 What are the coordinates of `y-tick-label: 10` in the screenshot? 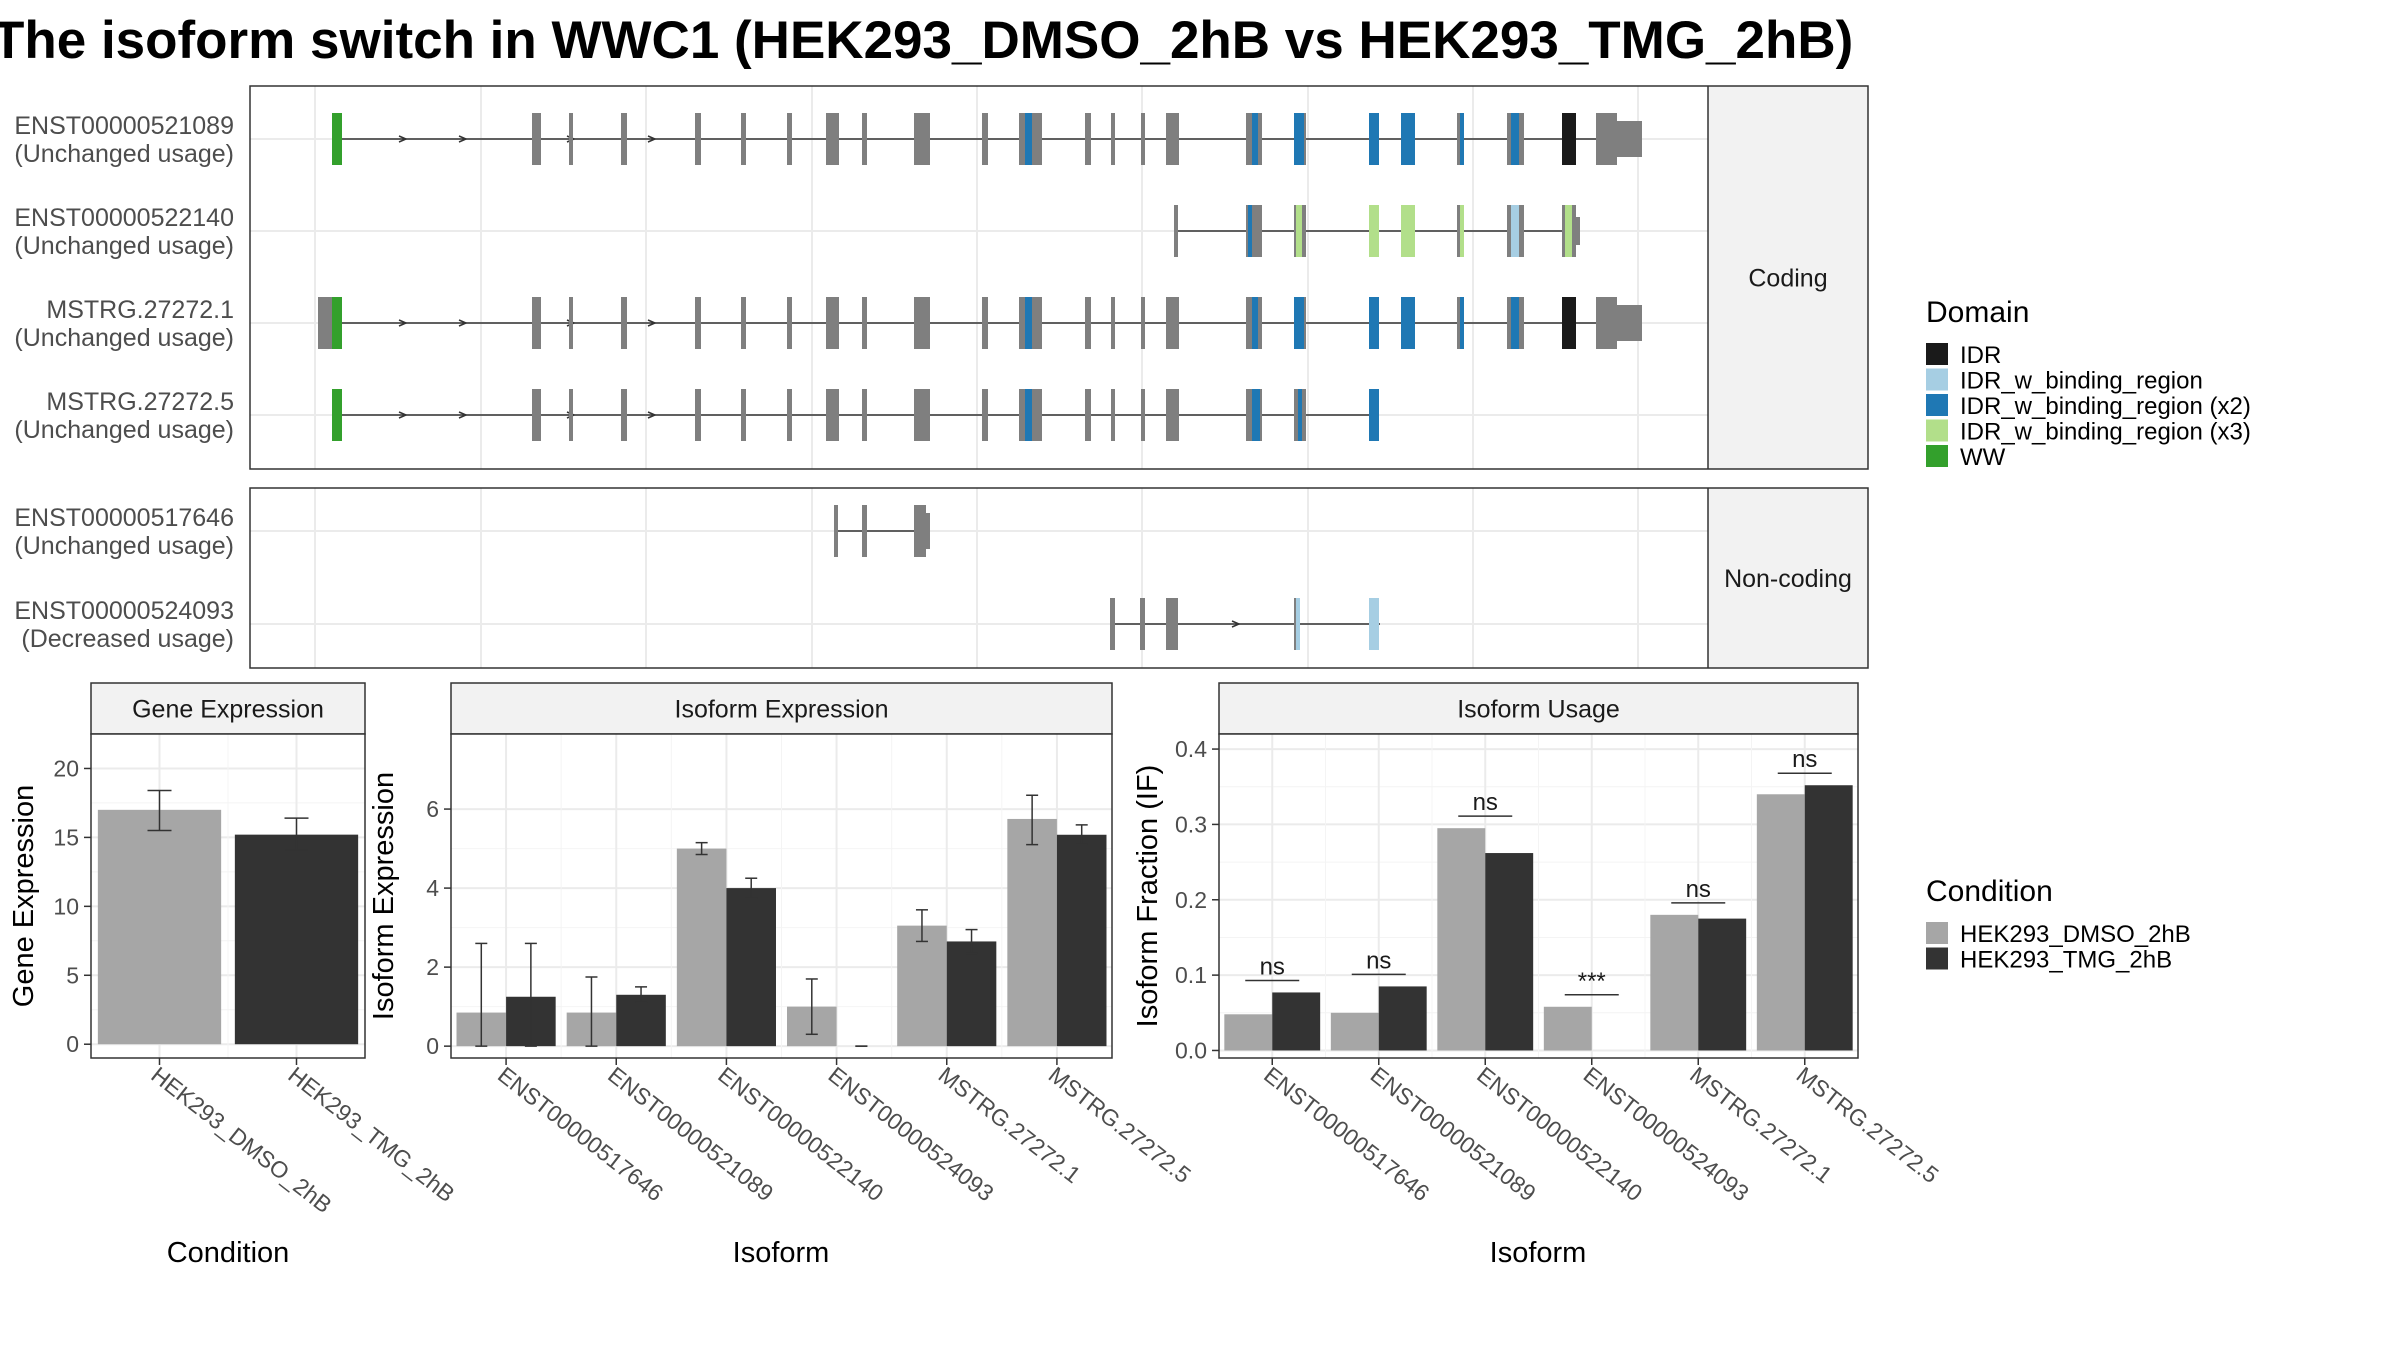 It's located at (66, 906).